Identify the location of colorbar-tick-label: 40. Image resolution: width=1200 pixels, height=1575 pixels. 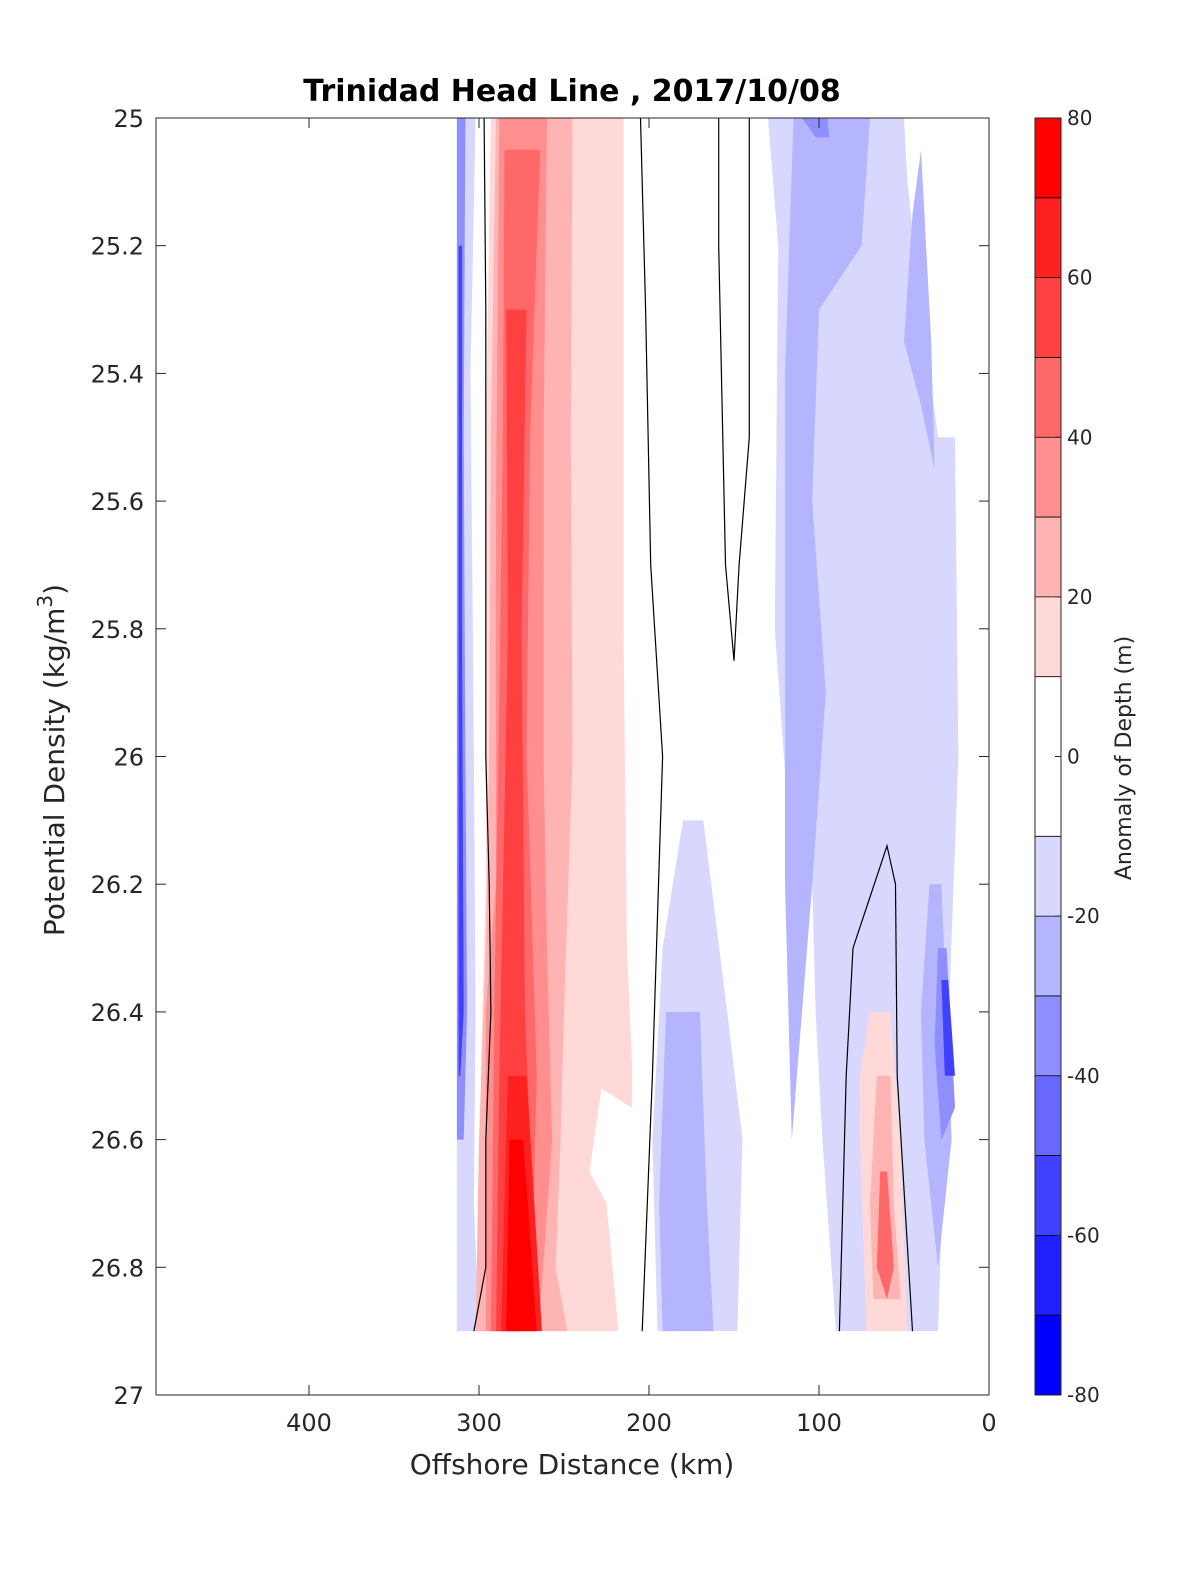
(1079, 437).